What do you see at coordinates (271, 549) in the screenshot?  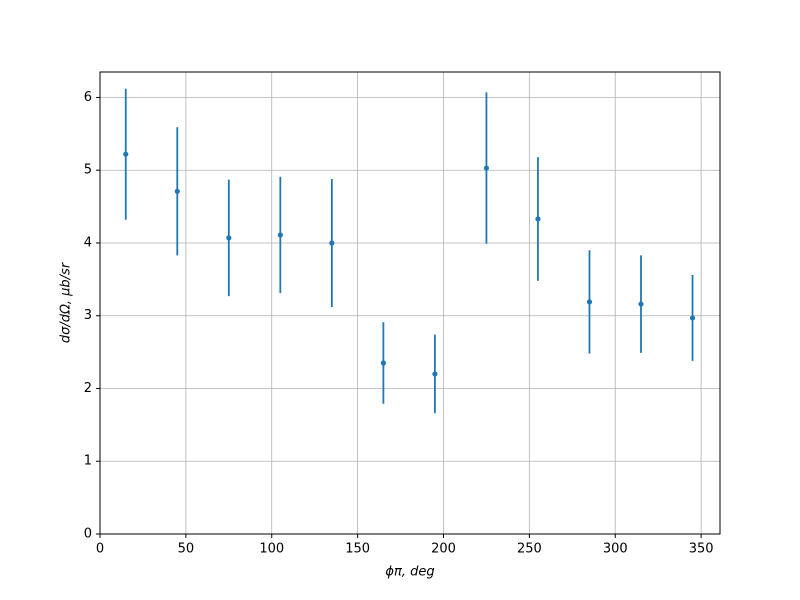 I see `x-tick-label: 100` at bounding box center [271, 549].